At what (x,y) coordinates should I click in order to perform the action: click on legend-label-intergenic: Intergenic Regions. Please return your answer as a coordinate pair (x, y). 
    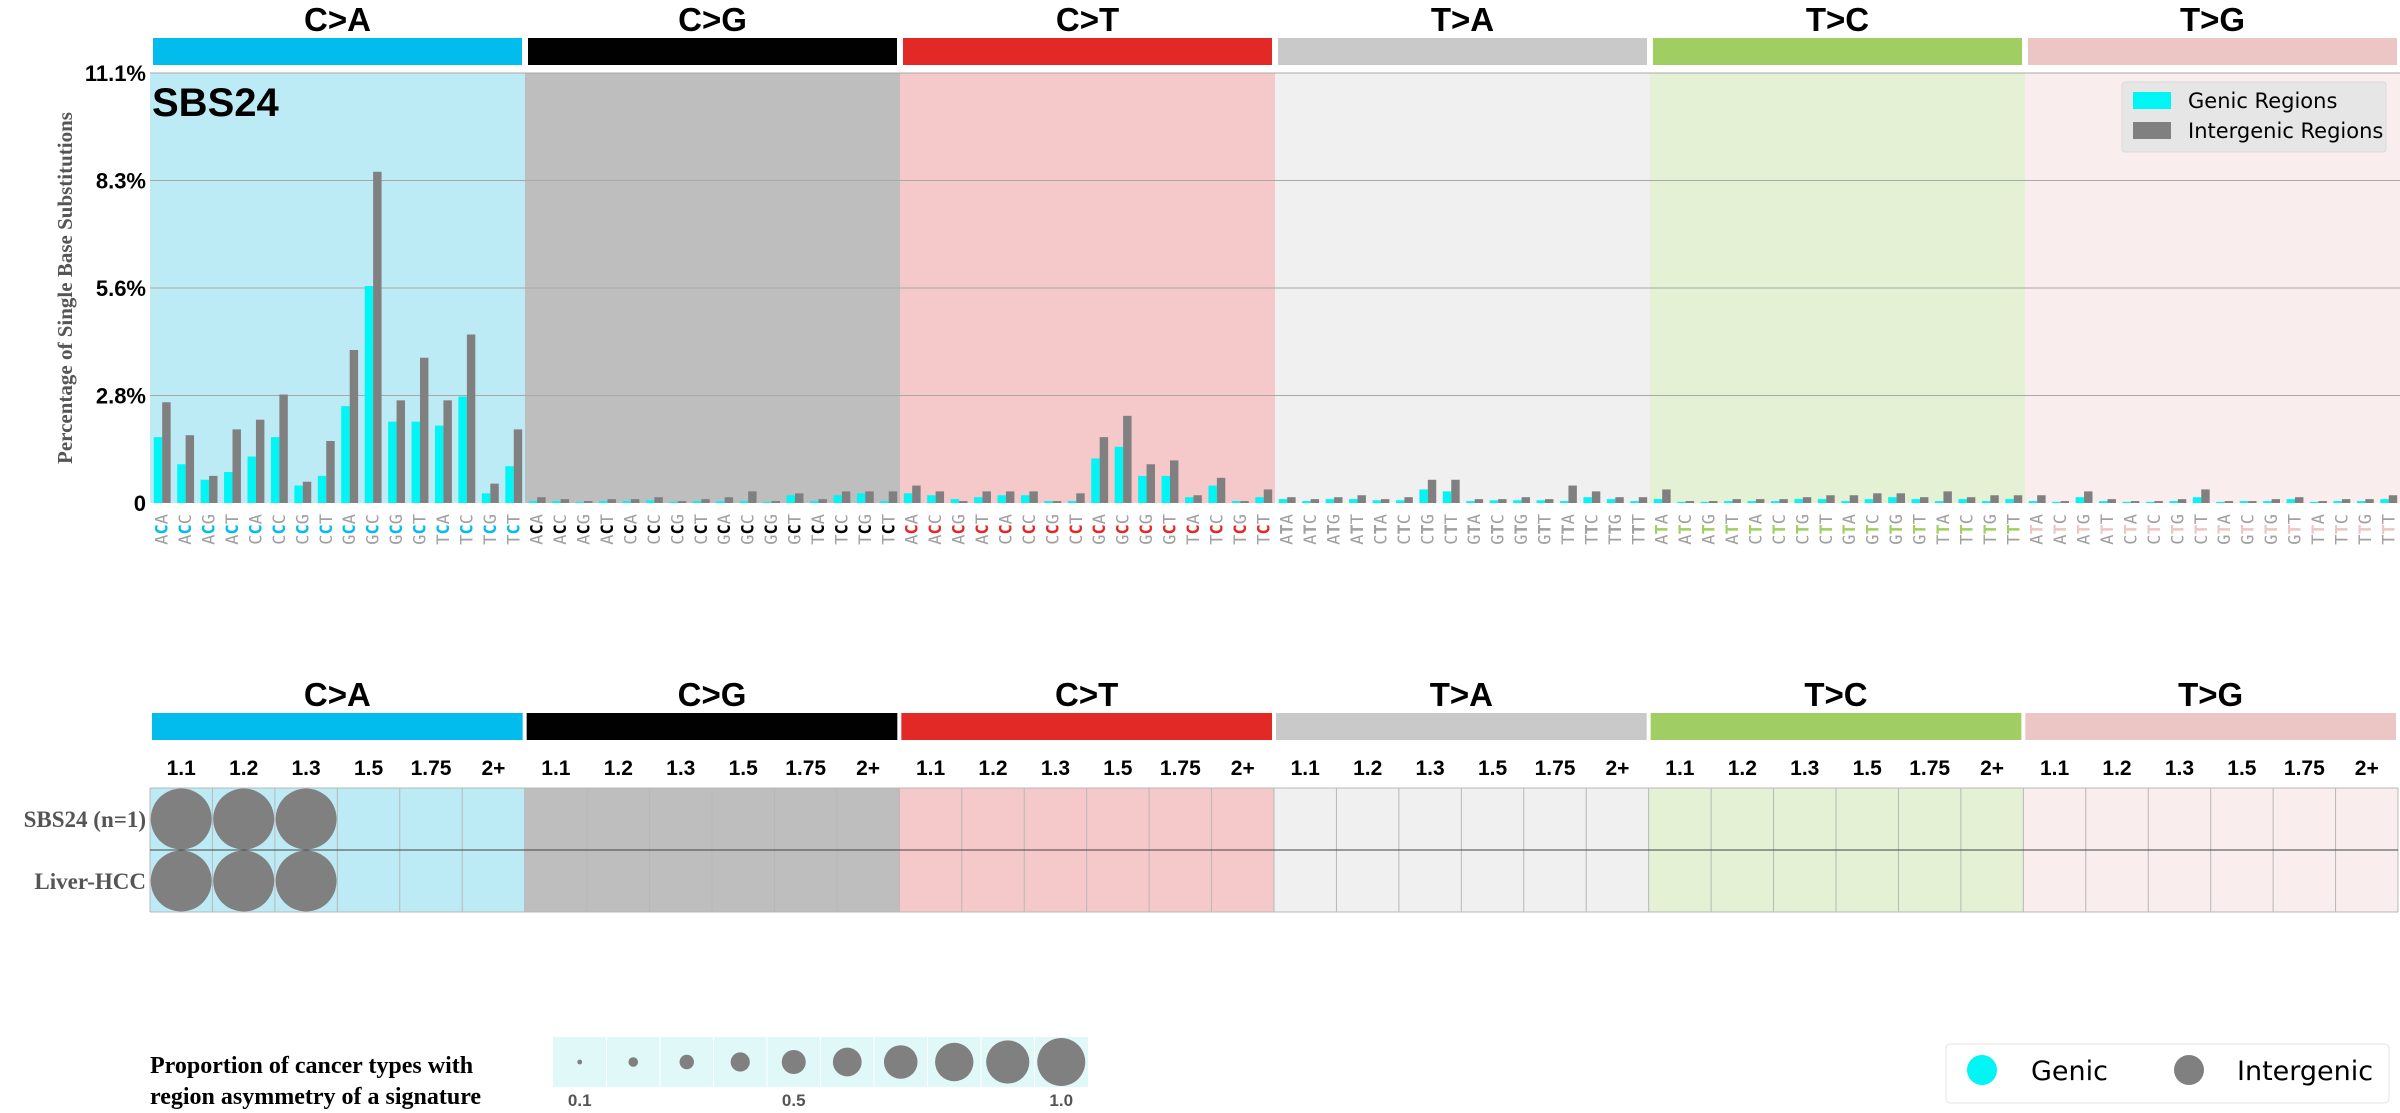
    Looking at the image, I should click on (2285, 131).